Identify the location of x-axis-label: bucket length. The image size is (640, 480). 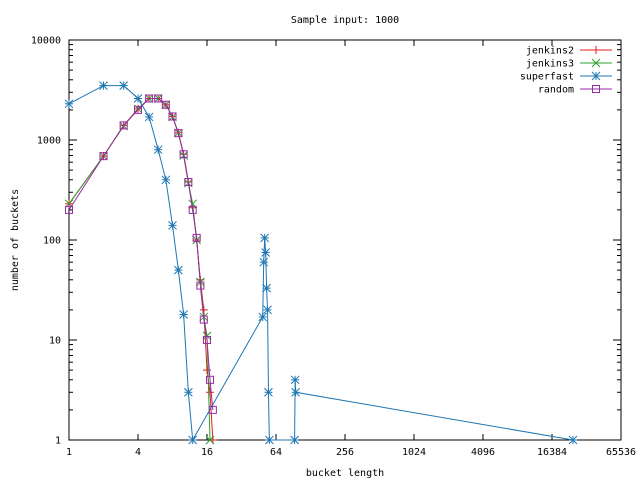
(345, 473).